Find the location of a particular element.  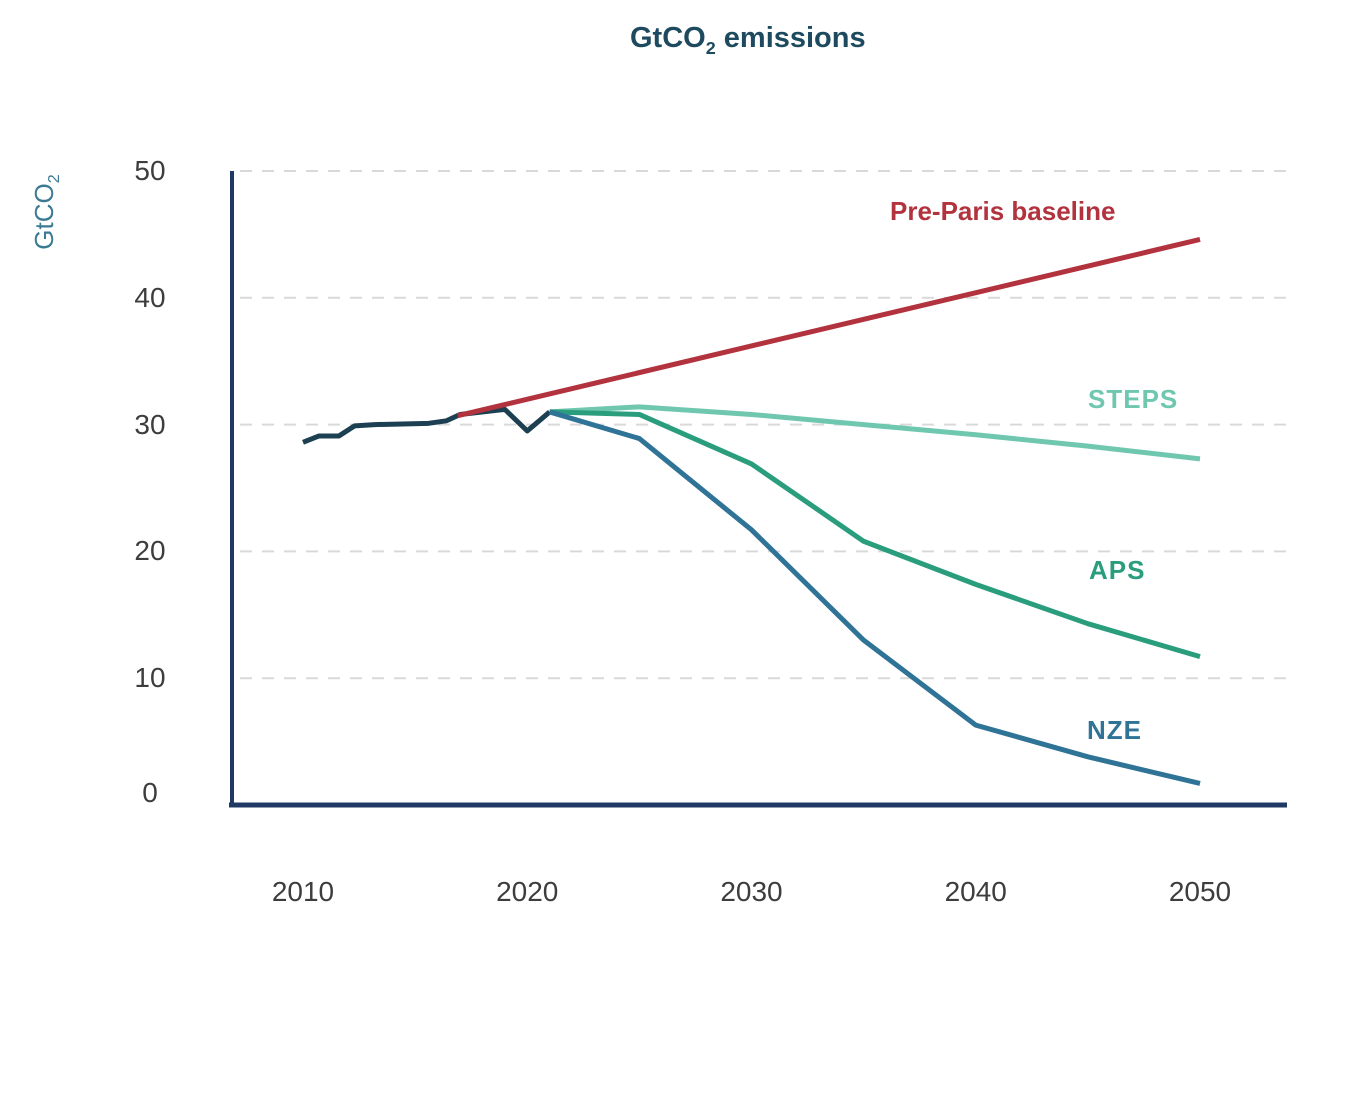

x-tick-label-2050: 2050 is located at coordinates (1200, 891).